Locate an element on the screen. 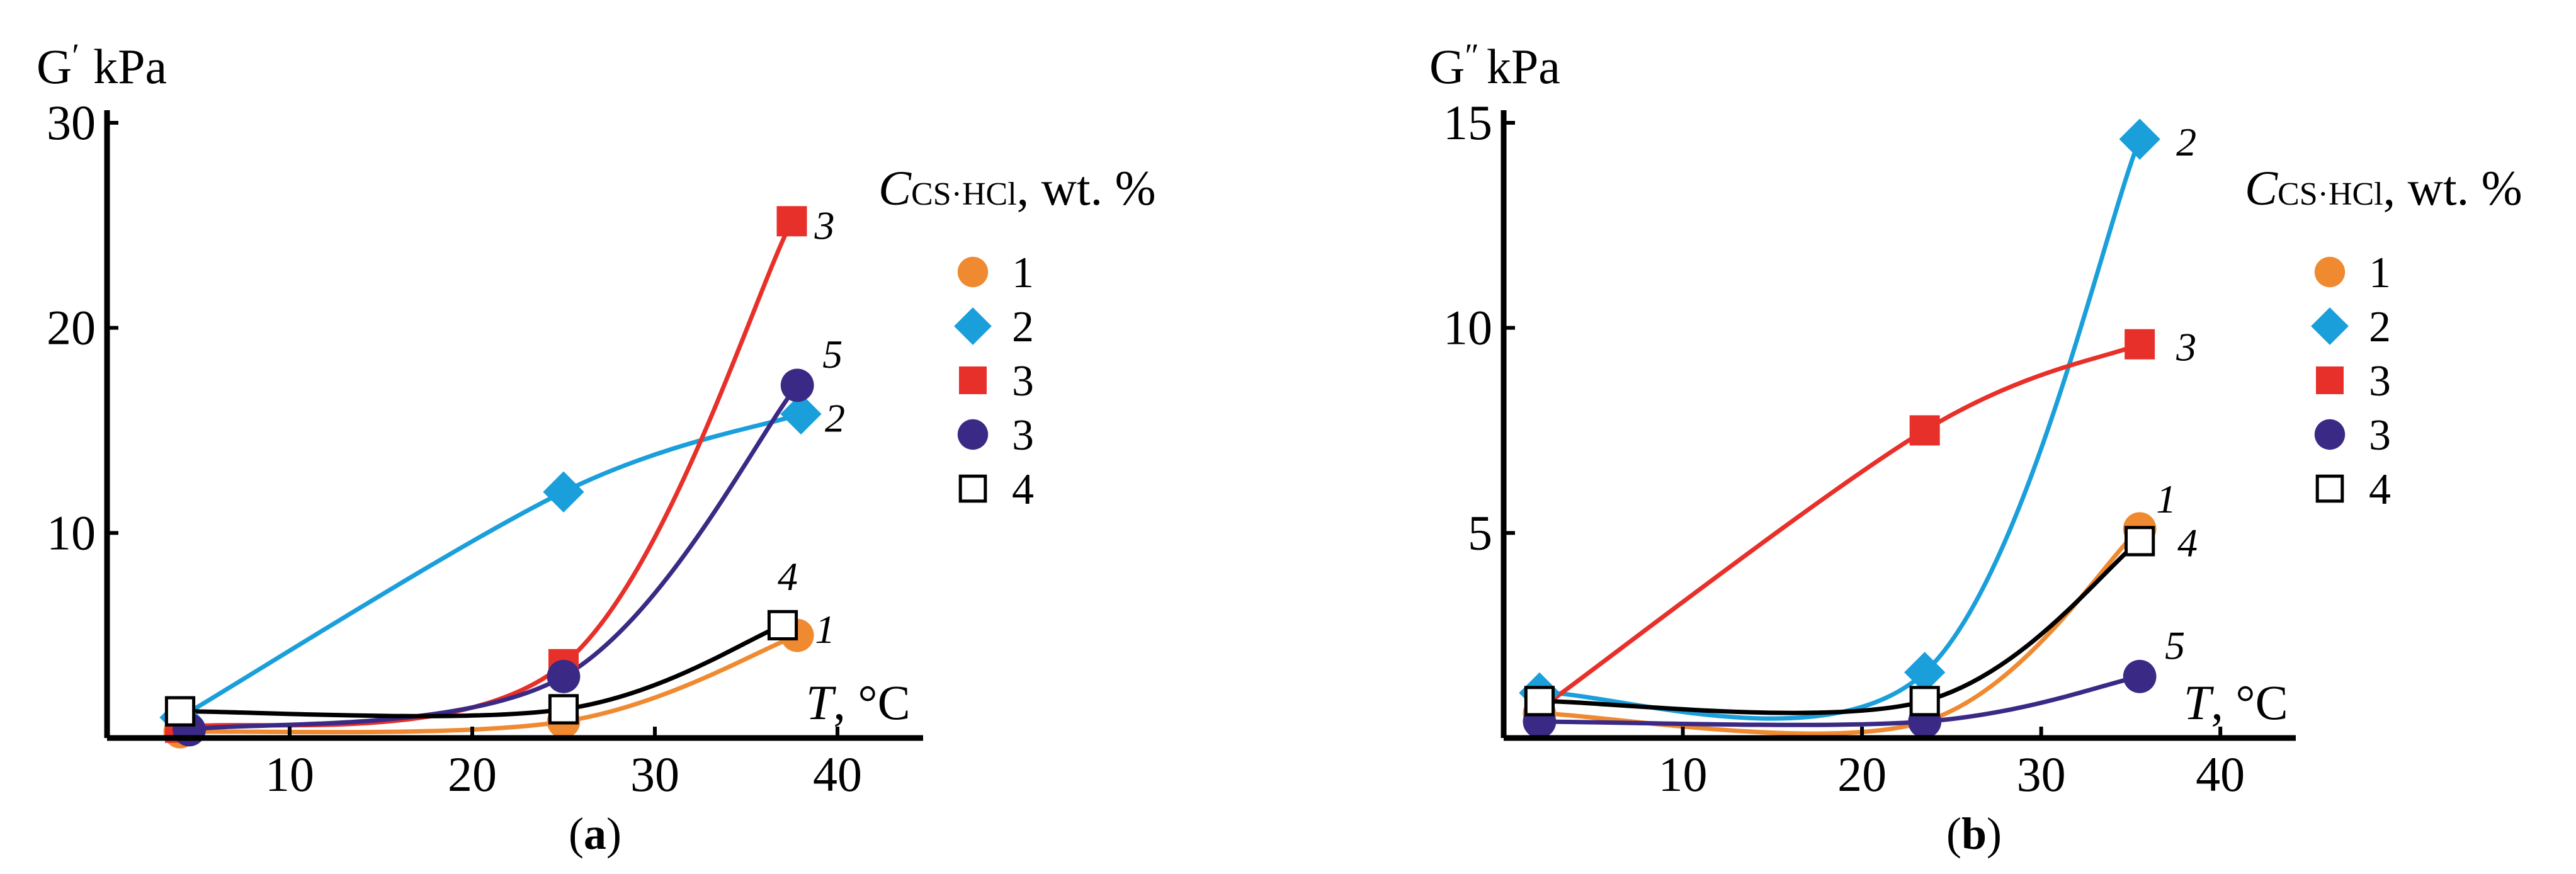 Image resolution: width=2576 pixels, height=874 pixels. legend-items-b: 1 2 3 3 4 is located at coordinates (2351, 381).